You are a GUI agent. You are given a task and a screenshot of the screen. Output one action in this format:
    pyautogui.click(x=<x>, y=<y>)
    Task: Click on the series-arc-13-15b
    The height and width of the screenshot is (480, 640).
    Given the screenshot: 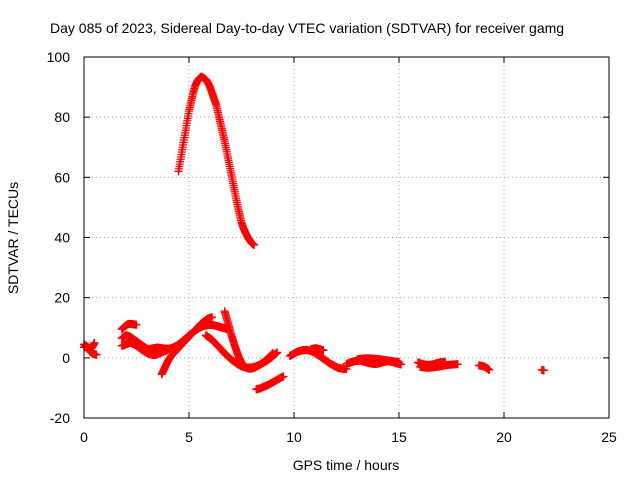 What is the action you would take?
    pyautogui.click(x=378, y=360)
    